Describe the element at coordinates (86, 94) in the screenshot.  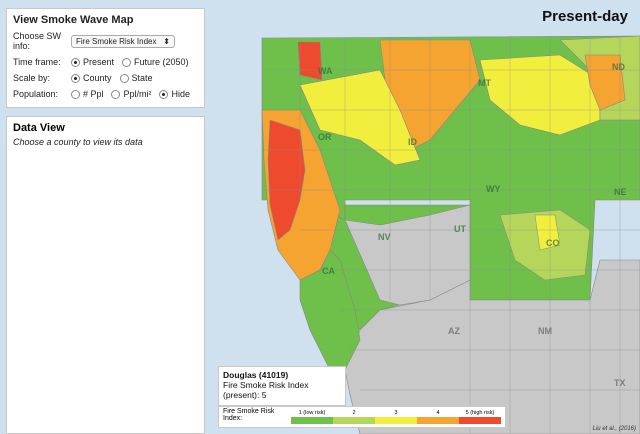
I see `population-count: # Ppl` at that location.